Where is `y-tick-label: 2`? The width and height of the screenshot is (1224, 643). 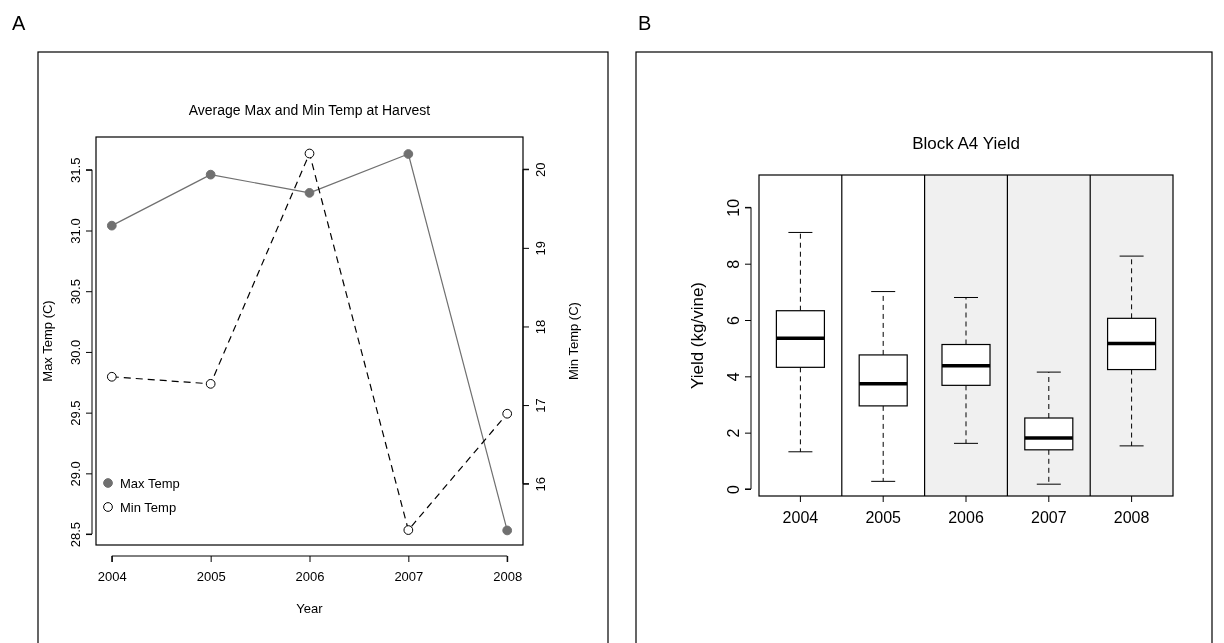 y-tick-label: 2 is located at coordinates (733, 433).